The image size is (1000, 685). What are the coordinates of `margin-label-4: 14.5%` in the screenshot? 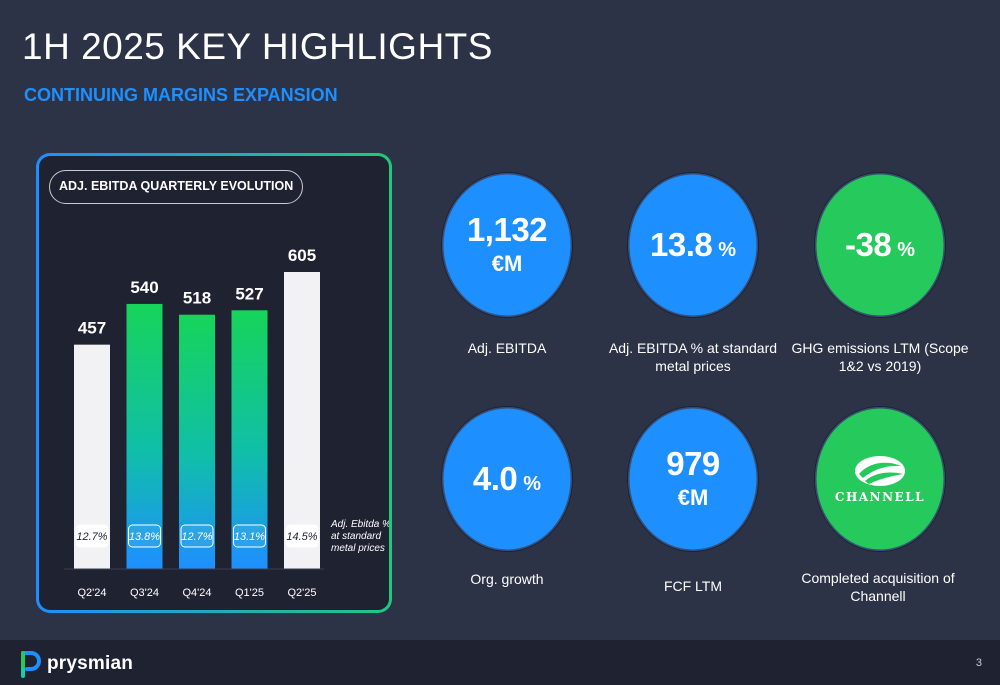 It's located at (301, 537).